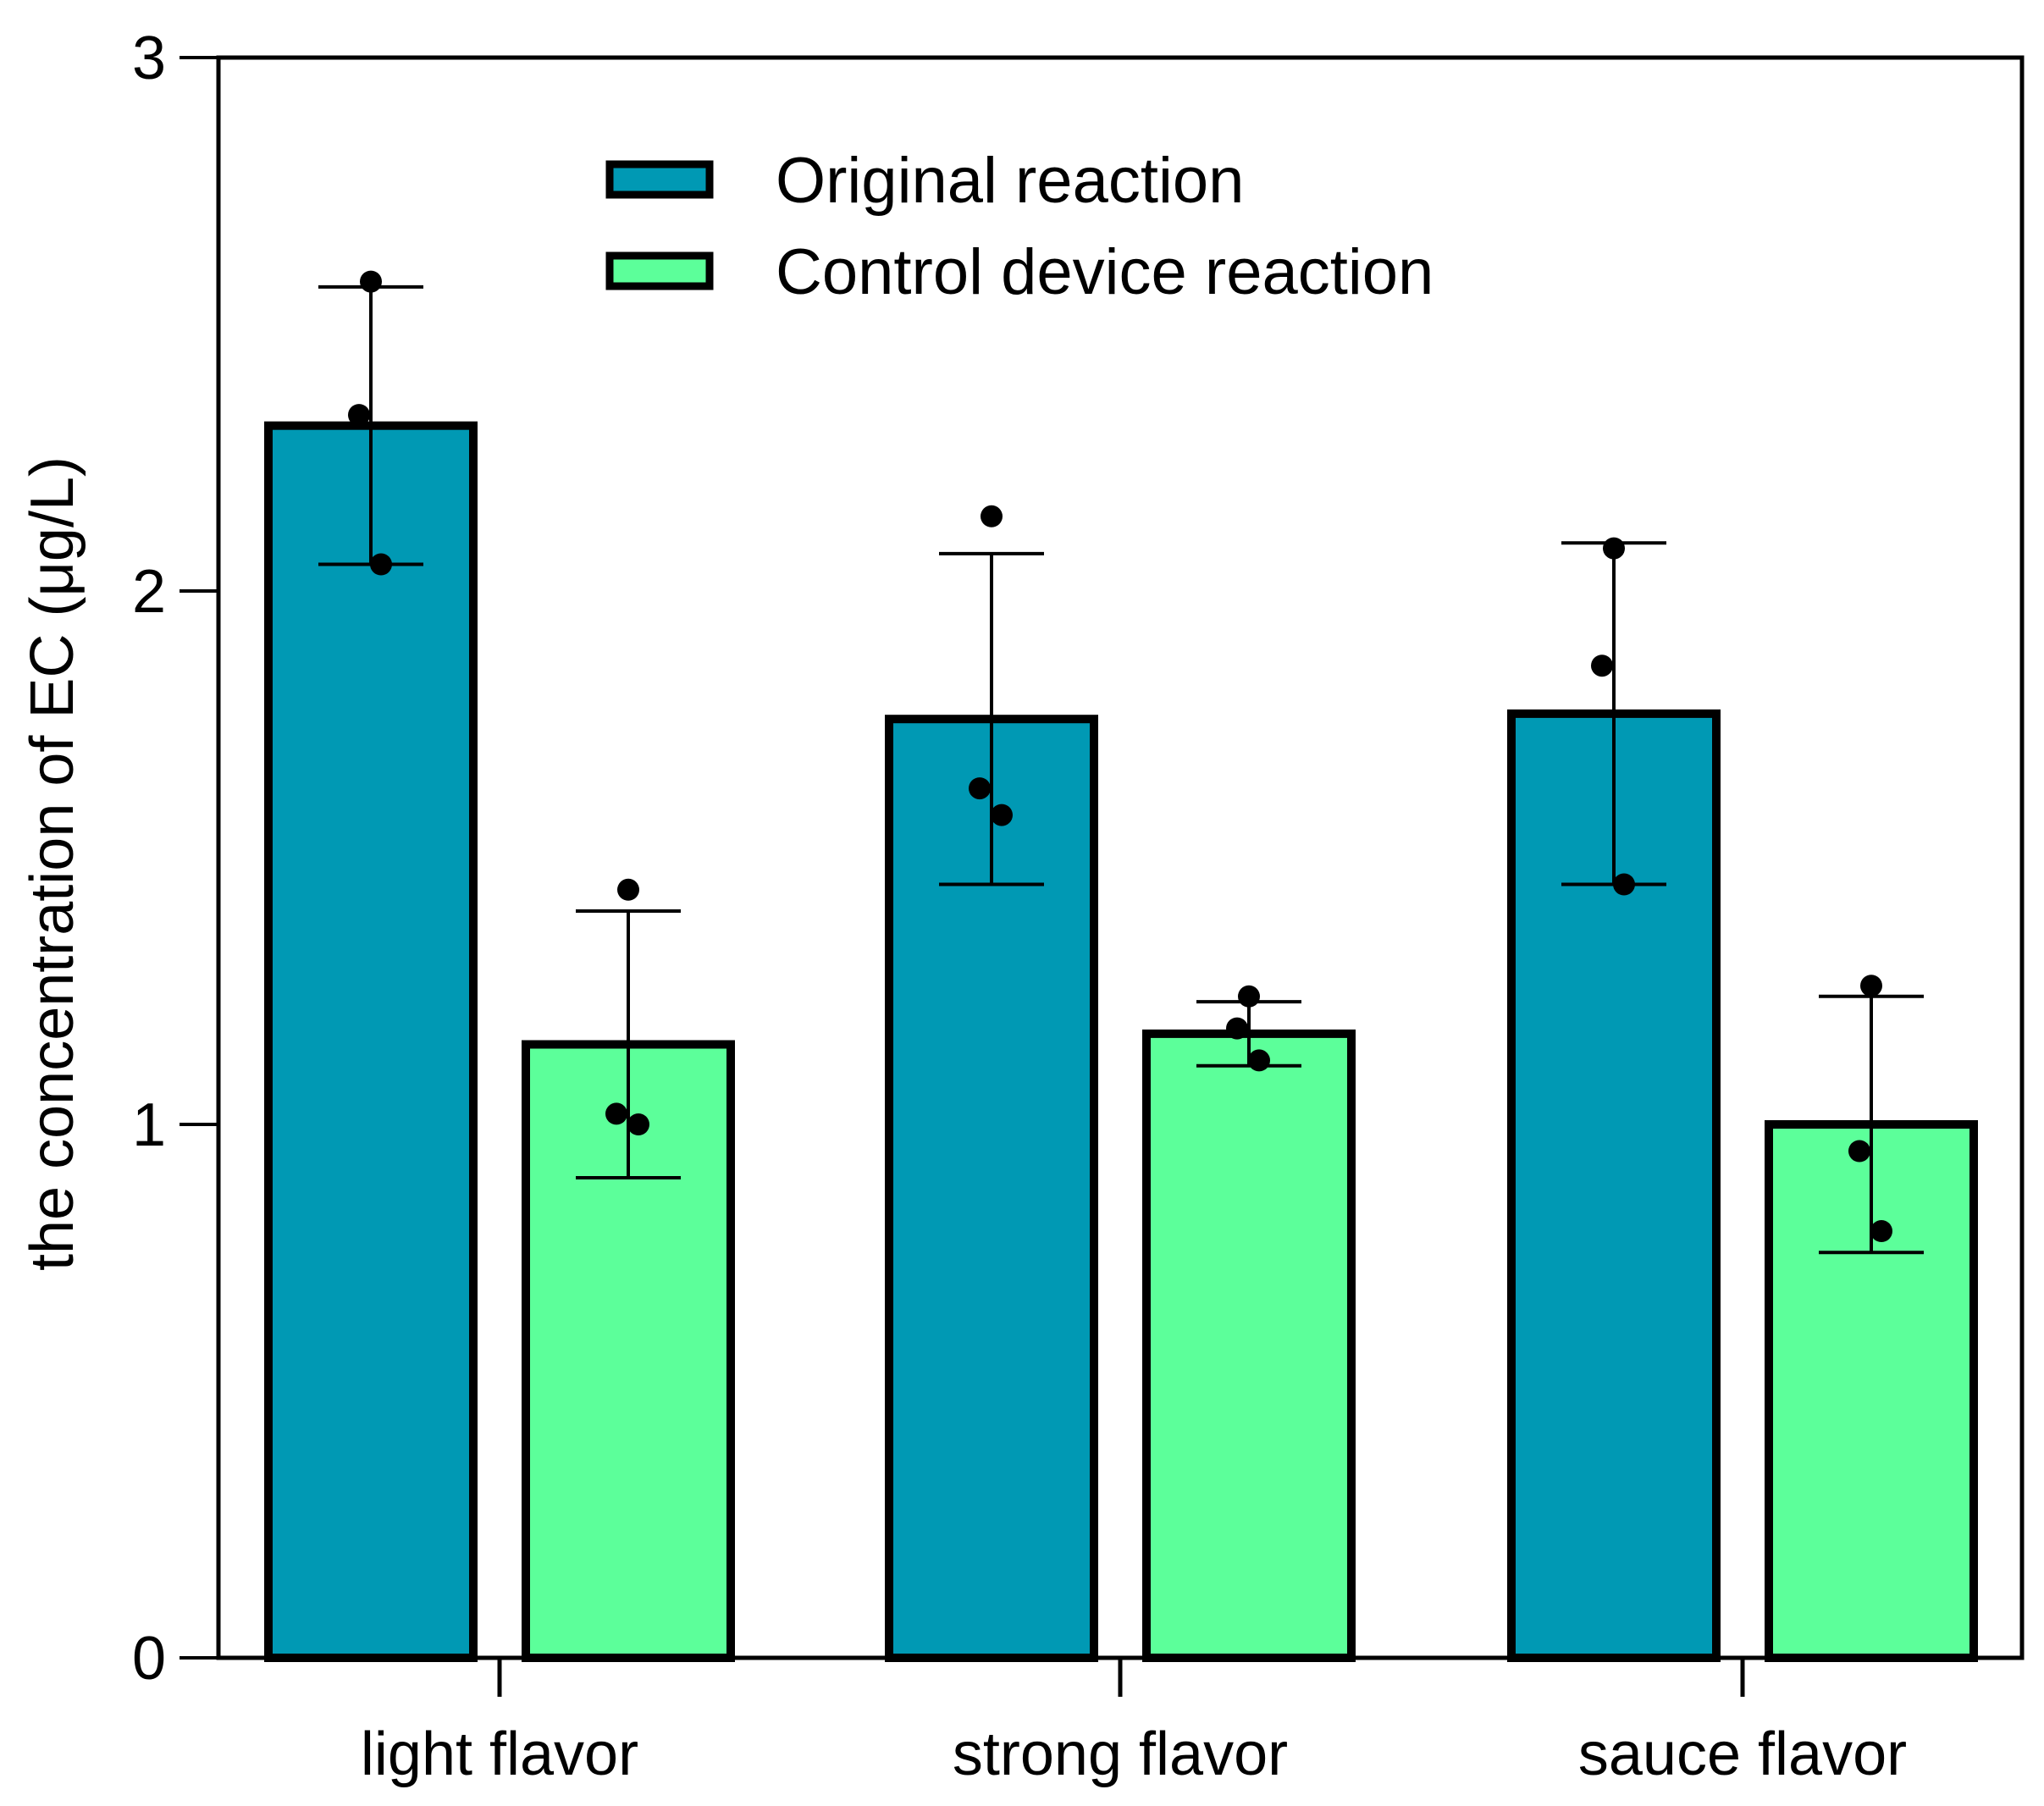  Describe the element at coordinates (149, 58) in the screenshot. I see `y-tick-label: 3` at that location.